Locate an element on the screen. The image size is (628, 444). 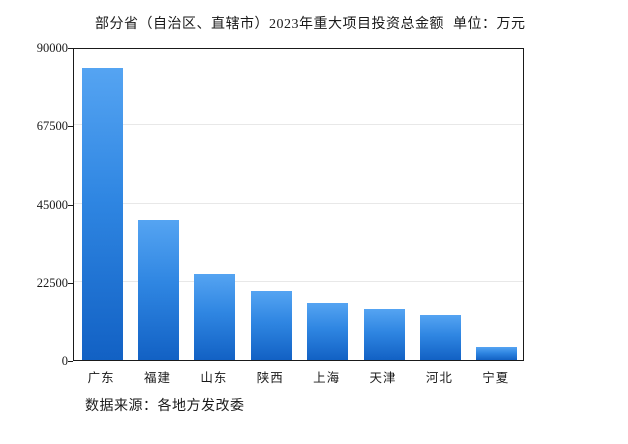
bar-河北 is located at coordinates (440, 337).